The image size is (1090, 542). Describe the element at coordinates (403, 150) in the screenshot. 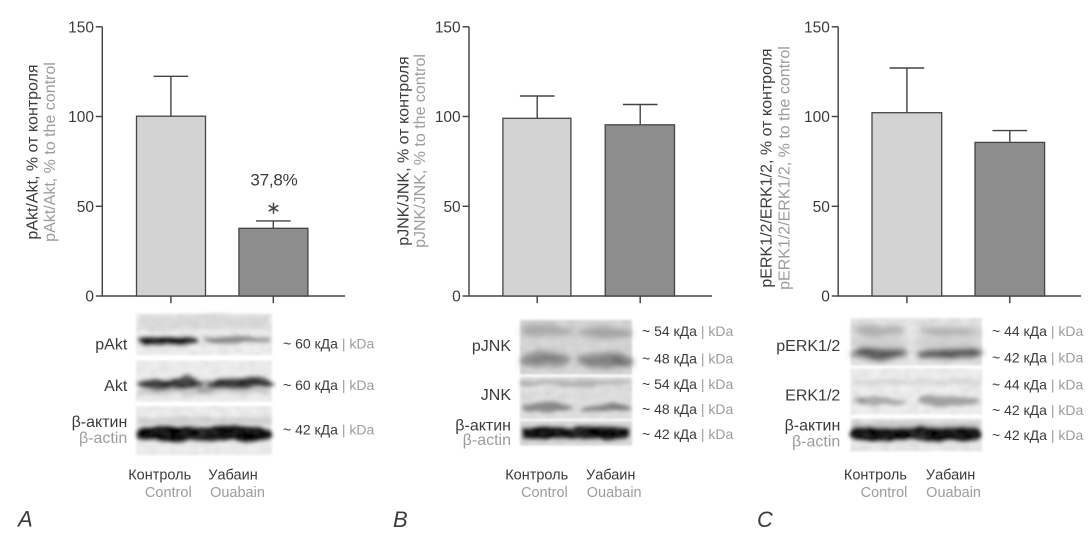

I see `svg-text: pJNK/JNK, % от контроля` at that location.